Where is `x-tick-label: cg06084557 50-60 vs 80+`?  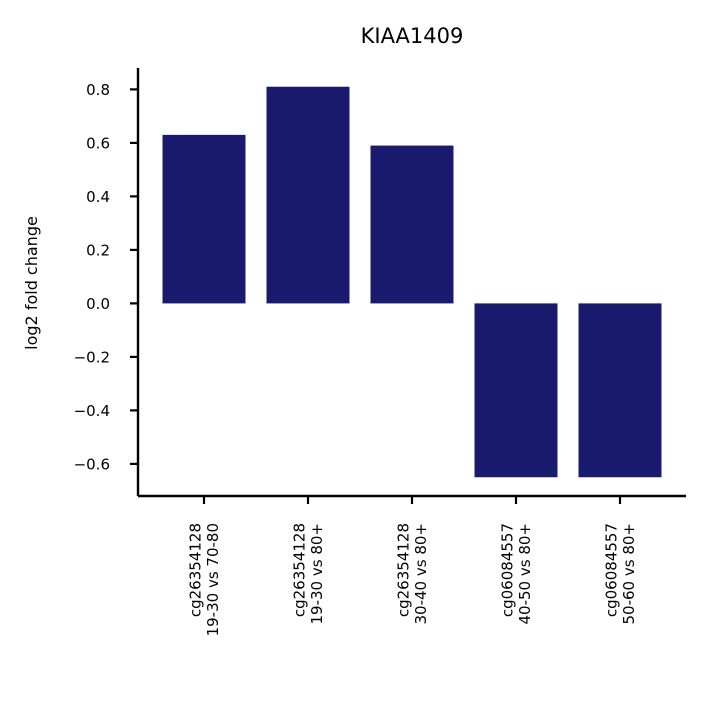 x-tick-label: cg06084557 50-60 vs 80+ is located at coordinates (620, 573).